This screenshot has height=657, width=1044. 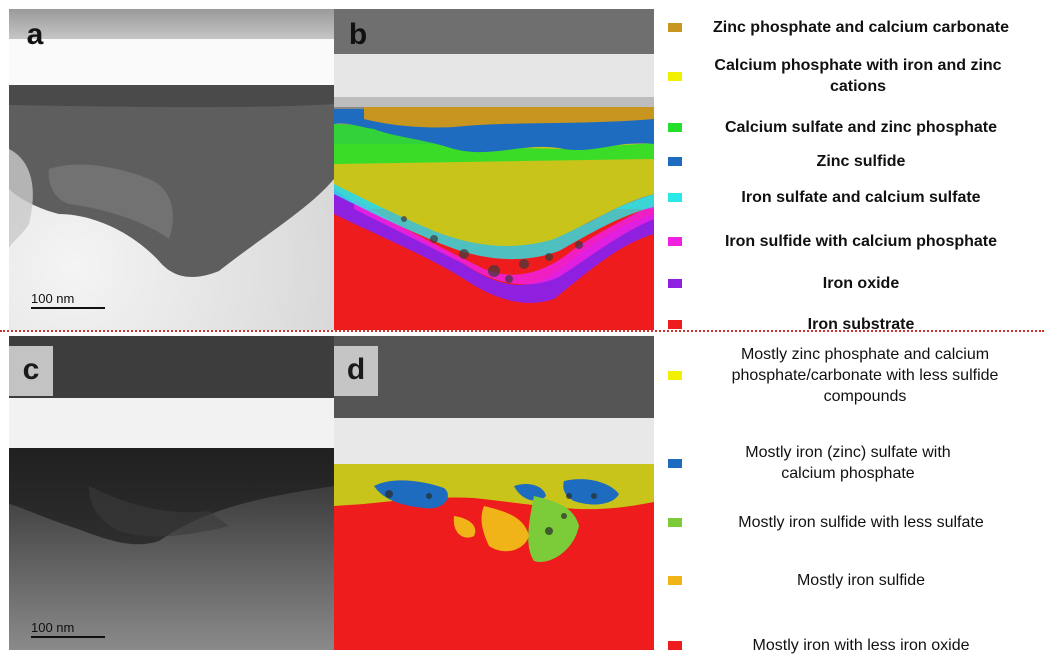 I want to click on swatch-mostly-iron-sulfide-less-sulfate, so click(x=675, y=522).